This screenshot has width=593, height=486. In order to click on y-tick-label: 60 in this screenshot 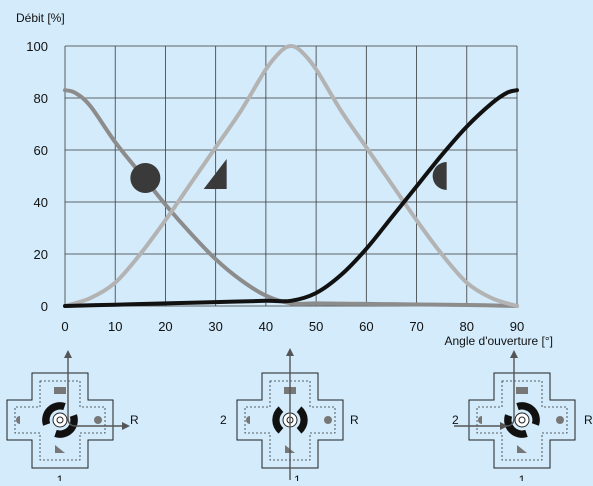, I will do `click(41, 150)`.